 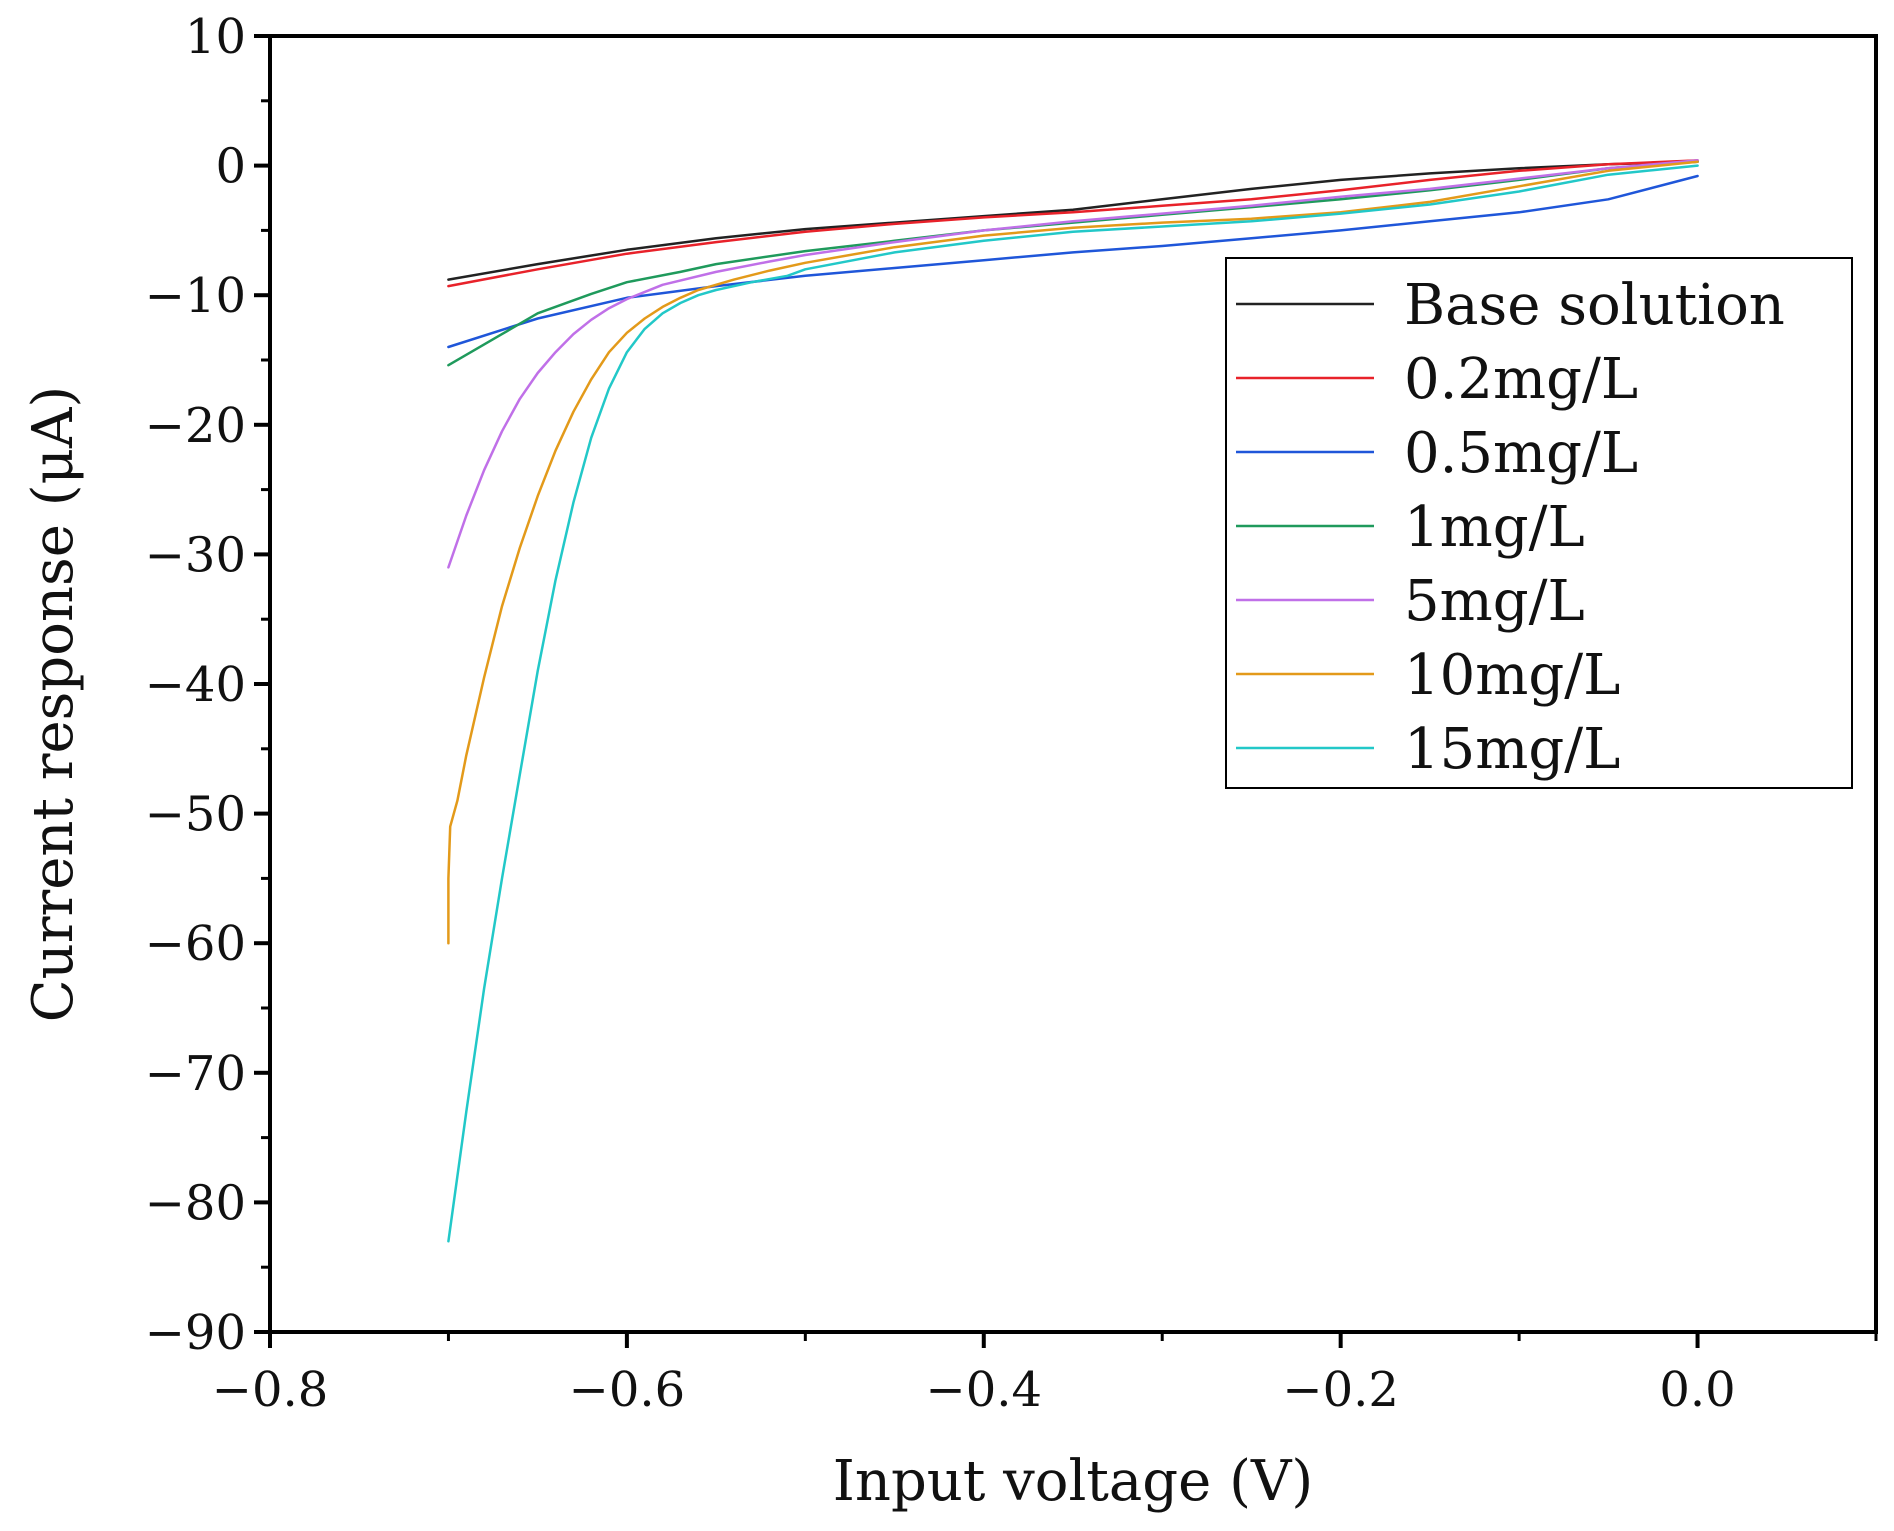 I want to click on x-tick-label: −0.4, so click(x=983, y=1390).